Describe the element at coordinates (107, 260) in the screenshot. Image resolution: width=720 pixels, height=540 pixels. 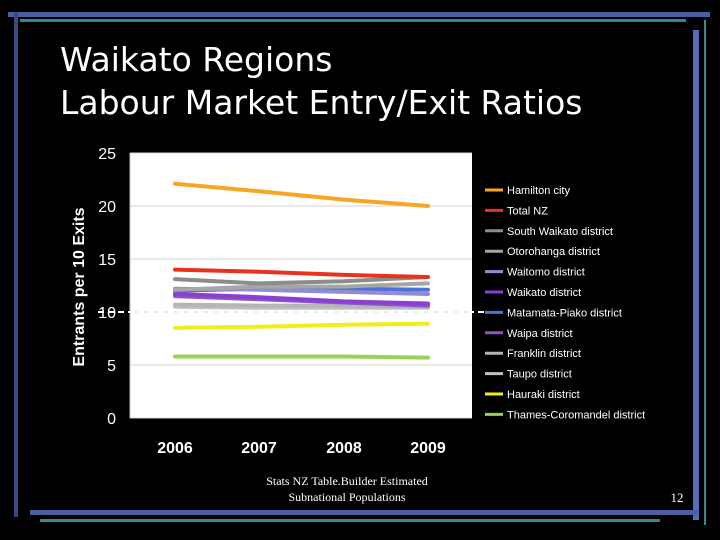
I see `y-tick-label: 15` at that location.